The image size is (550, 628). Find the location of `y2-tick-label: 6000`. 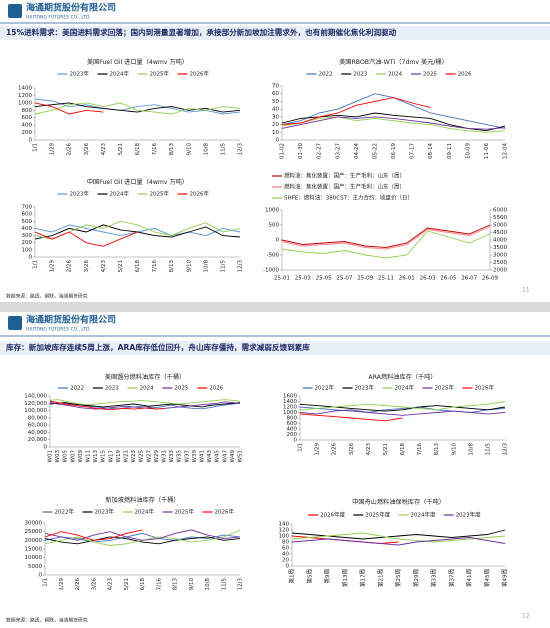

y2-tick-label: 6000 is located at coordinates (500, 211).